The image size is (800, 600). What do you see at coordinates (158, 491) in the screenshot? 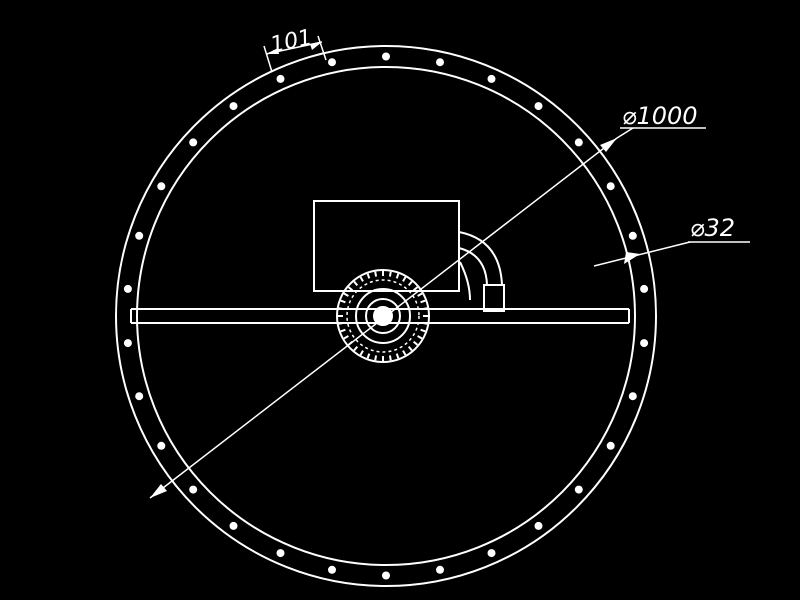
I see `diameter-arrow-bottom` at bounding box center [158, 491].